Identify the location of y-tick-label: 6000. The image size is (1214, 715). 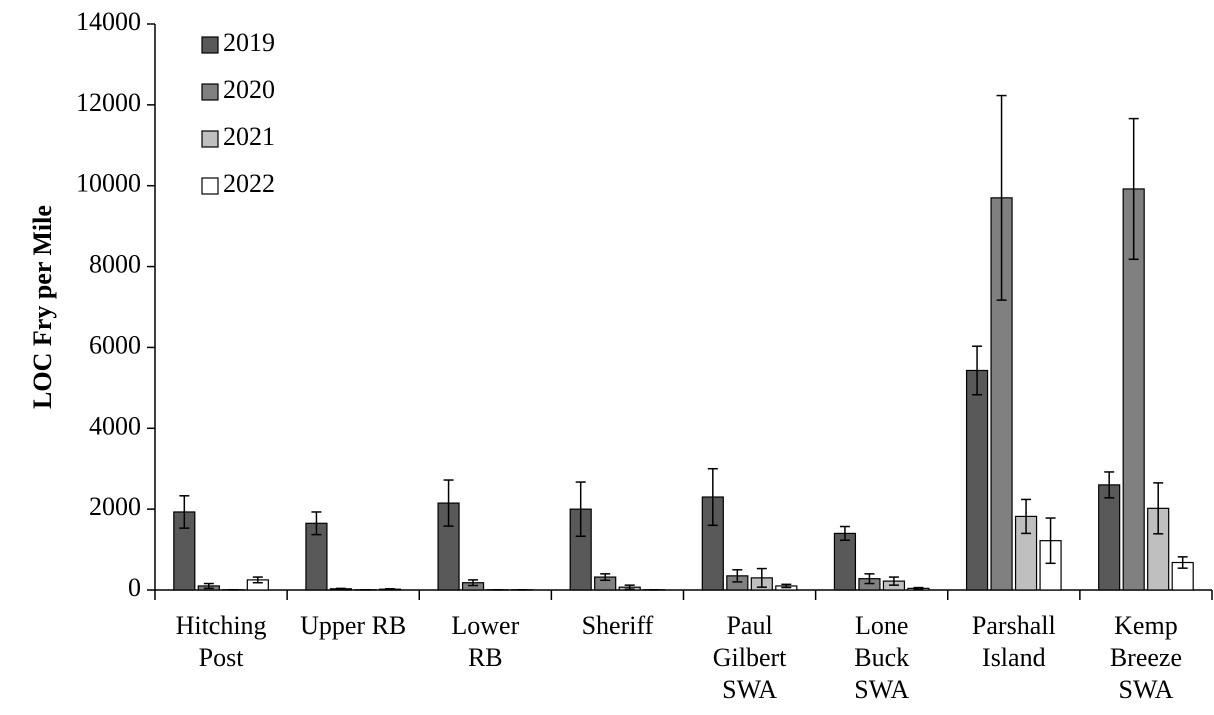
(115, 344).